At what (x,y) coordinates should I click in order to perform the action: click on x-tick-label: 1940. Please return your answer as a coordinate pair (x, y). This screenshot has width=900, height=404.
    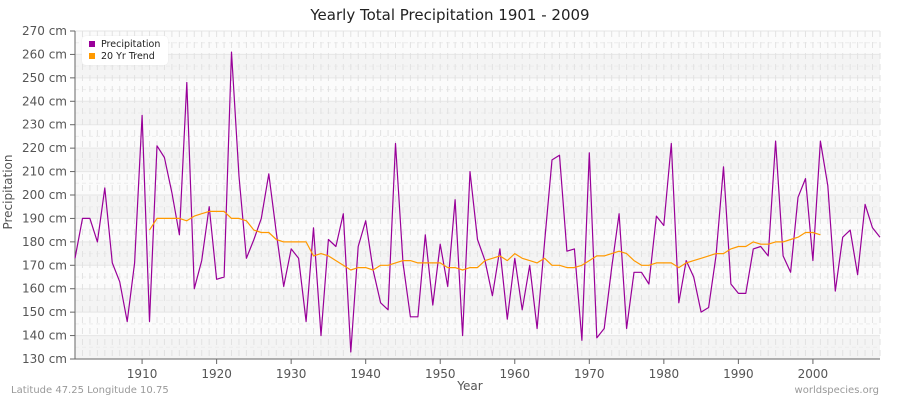
    Looking at the image, I should click on (365, 374).